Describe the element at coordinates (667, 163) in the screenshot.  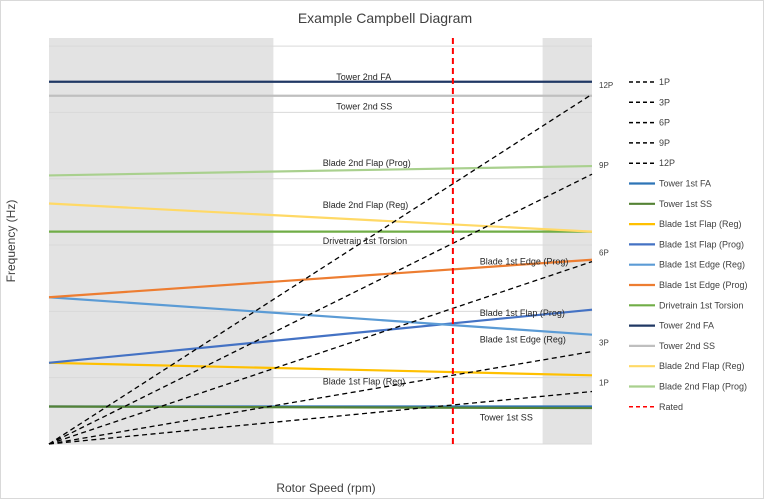
I see `legend-label-12p: 12P` at that location.